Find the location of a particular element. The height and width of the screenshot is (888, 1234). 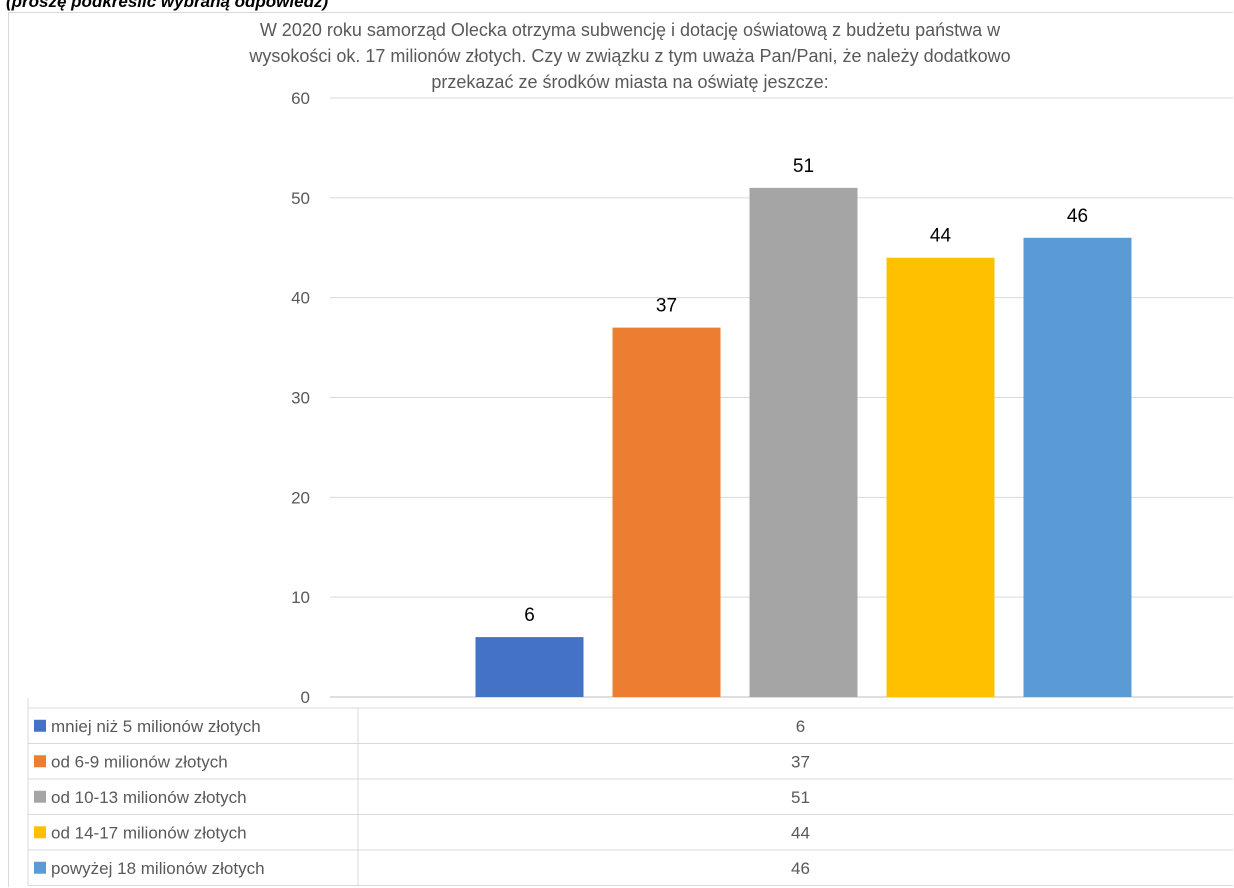

y-tick-label-20: 20 is located at coordinates (300, 497).